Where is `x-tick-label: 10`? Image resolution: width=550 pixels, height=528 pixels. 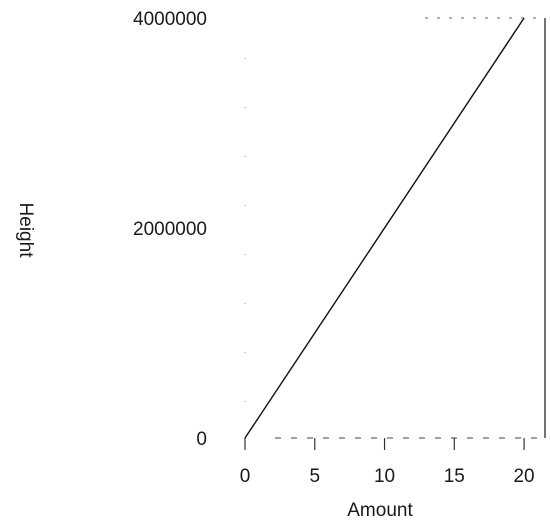
x-tick-label: 10 is located at coordinates (384, 476).